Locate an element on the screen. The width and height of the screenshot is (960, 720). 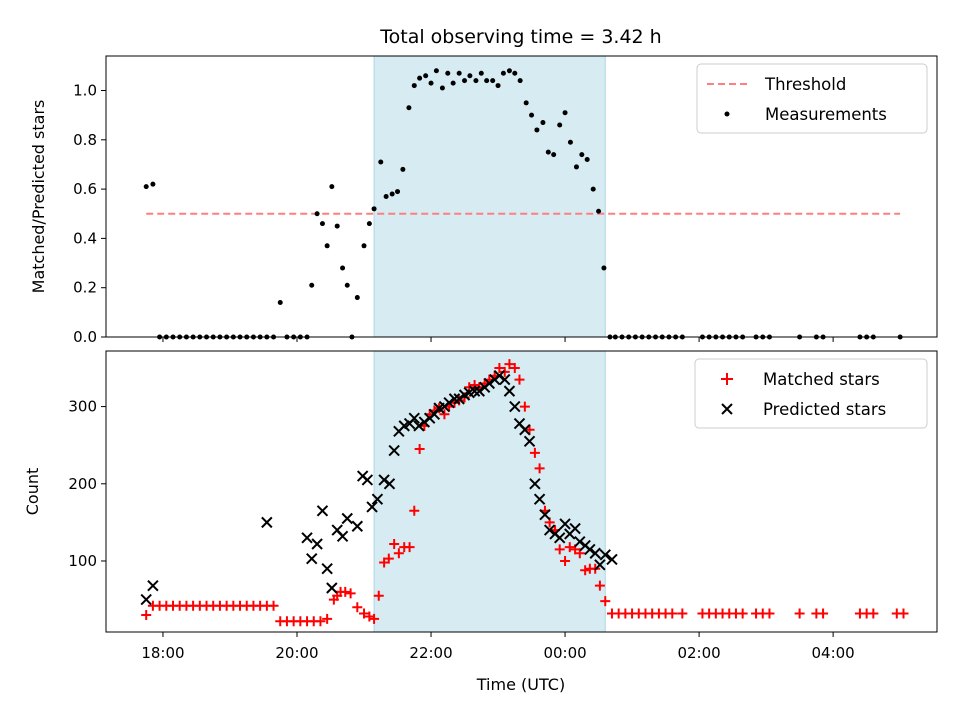
ratio-observing-window is located at coordinates (489, 196).